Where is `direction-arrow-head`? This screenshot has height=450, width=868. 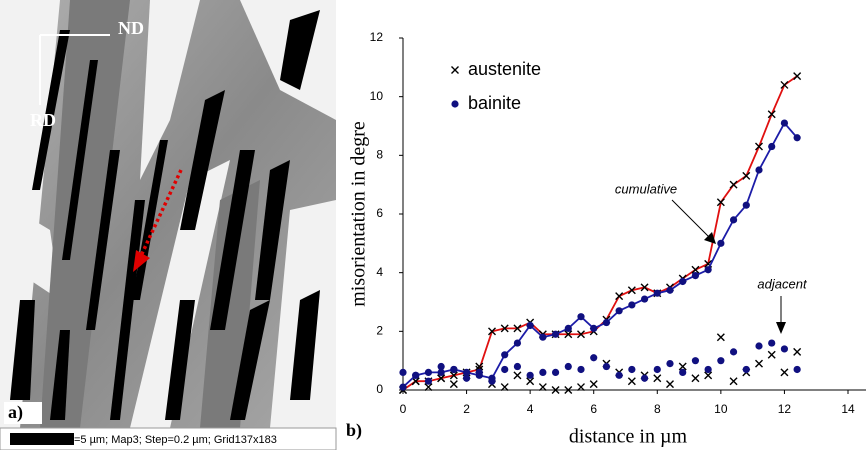 direction-arrow-head is located at coordinates (141, 261).